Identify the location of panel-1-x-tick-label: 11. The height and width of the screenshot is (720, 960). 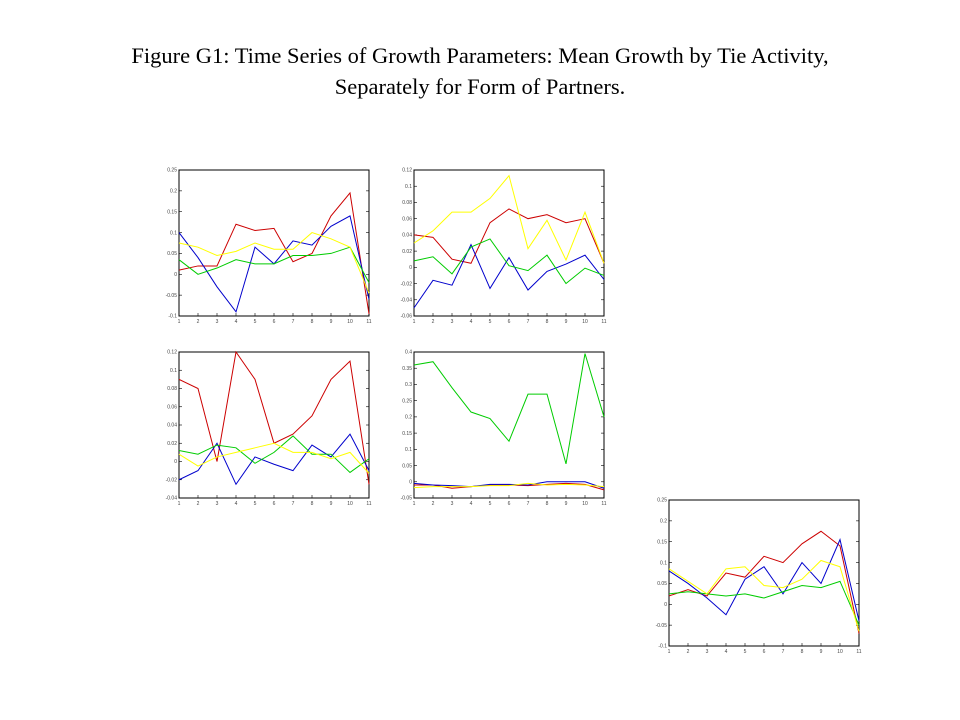
(368, 322).